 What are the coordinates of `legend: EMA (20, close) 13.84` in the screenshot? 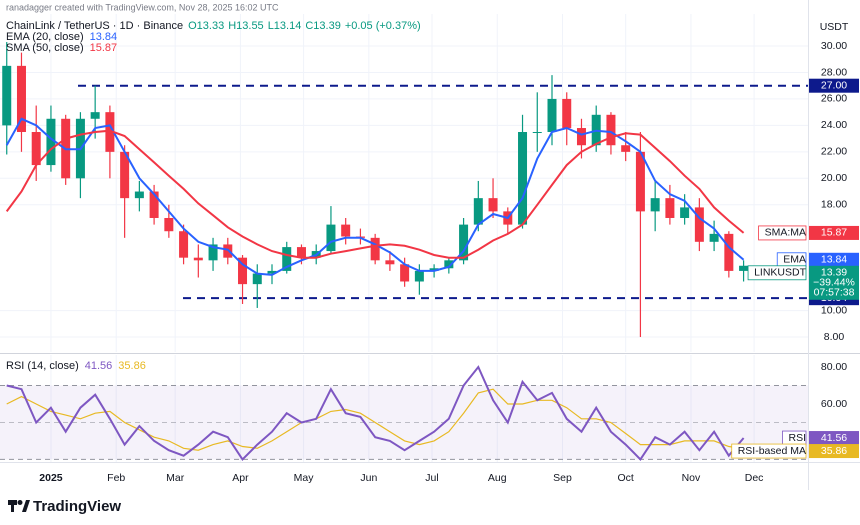 It's located at (61, 37).